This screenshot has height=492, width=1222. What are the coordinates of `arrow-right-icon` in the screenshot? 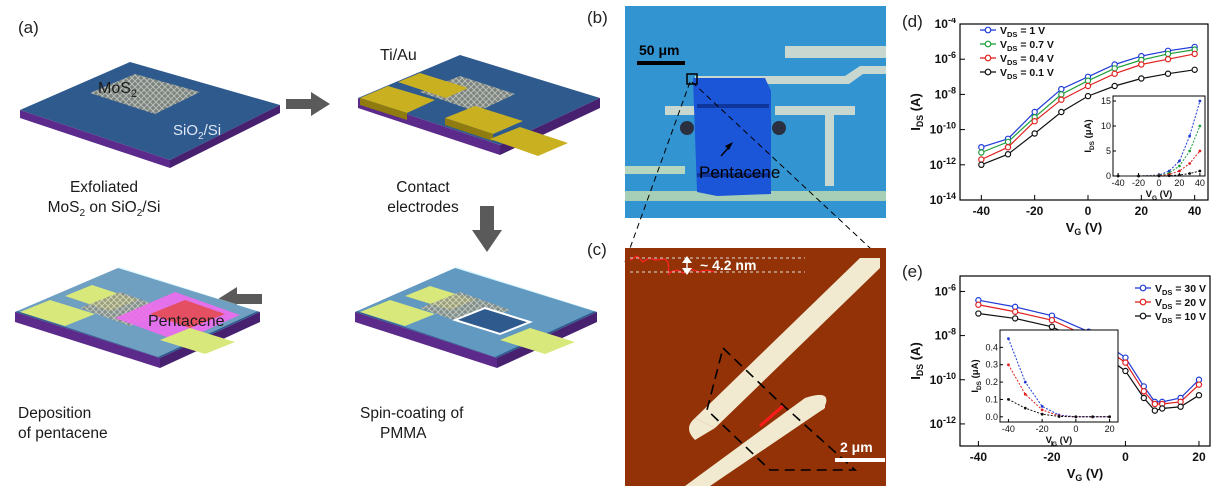 It's located at (308, 104).